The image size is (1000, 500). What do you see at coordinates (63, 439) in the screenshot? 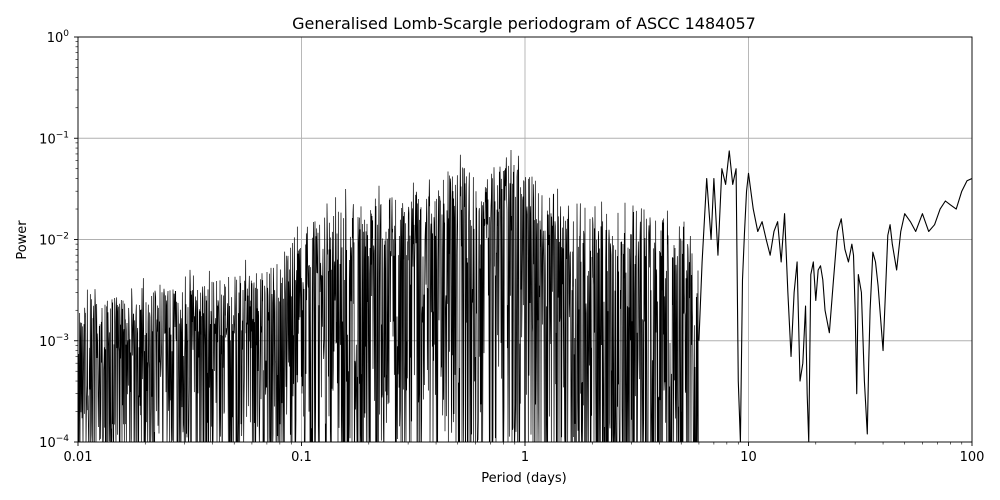
I see `y-tick-exponent: −4` at bounding box center [63, 439].